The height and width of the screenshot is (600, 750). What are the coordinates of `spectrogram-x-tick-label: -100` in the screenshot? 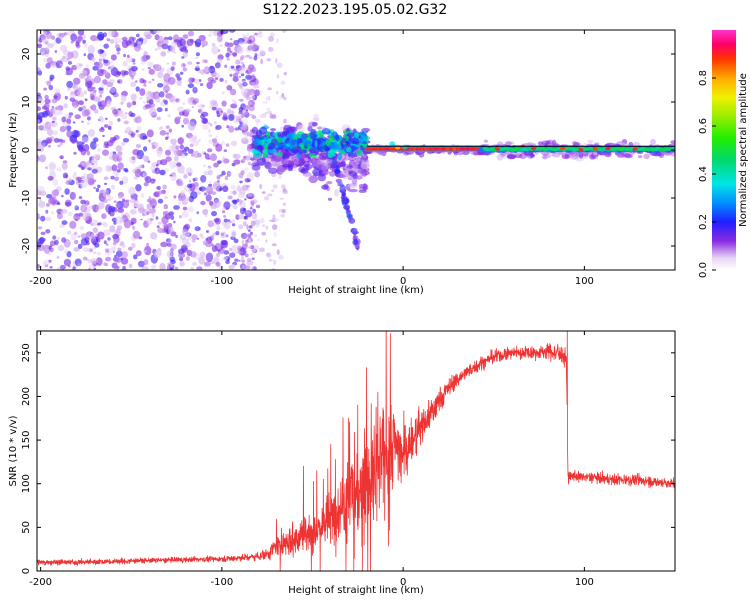 It's located at (222, 281).